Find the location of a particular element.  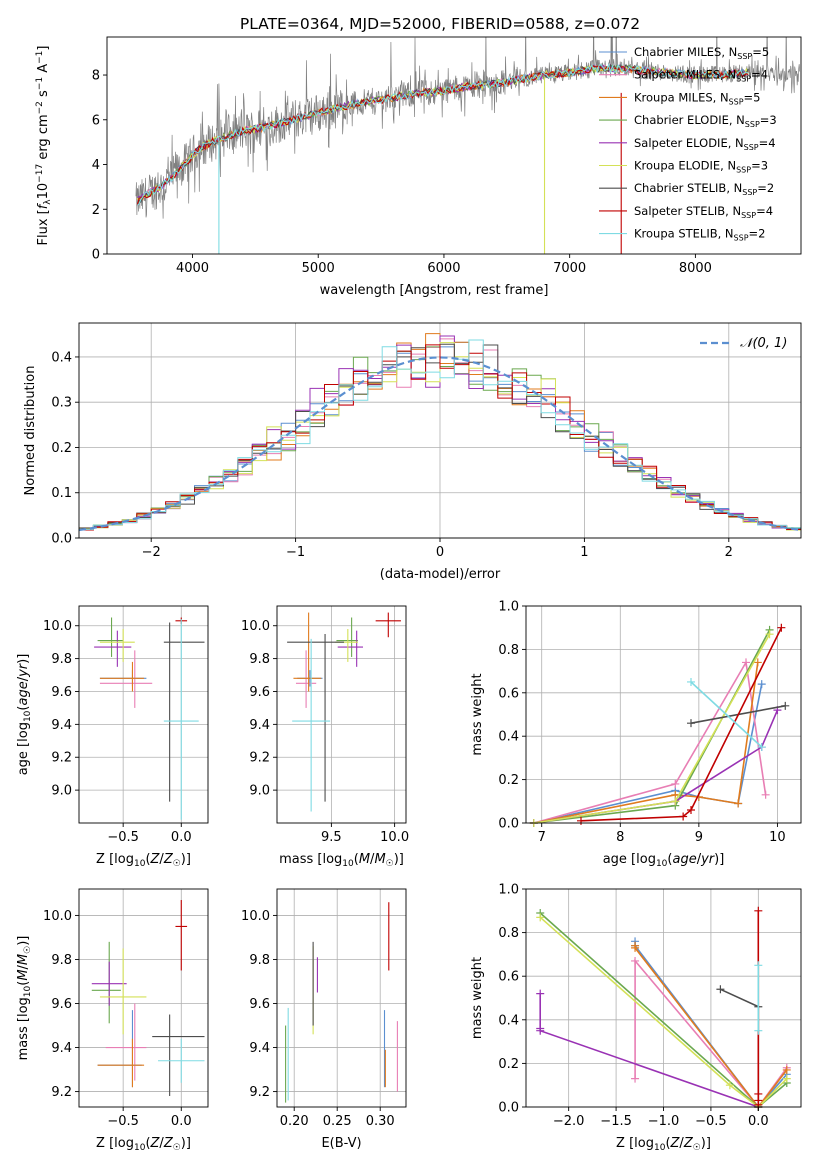

data-spectrum is located at coordinates (468, 128).